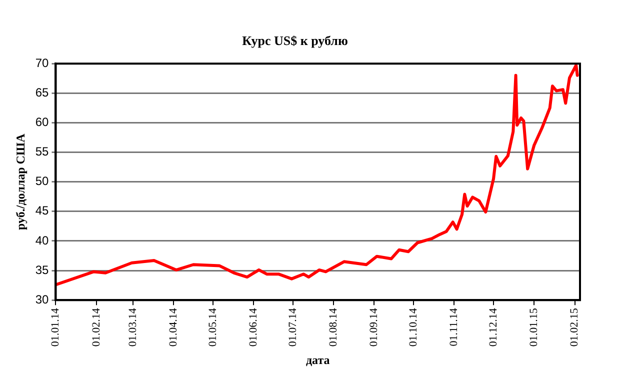  I want to click on x-tick-label: 01.02.14, so click(96, 327).